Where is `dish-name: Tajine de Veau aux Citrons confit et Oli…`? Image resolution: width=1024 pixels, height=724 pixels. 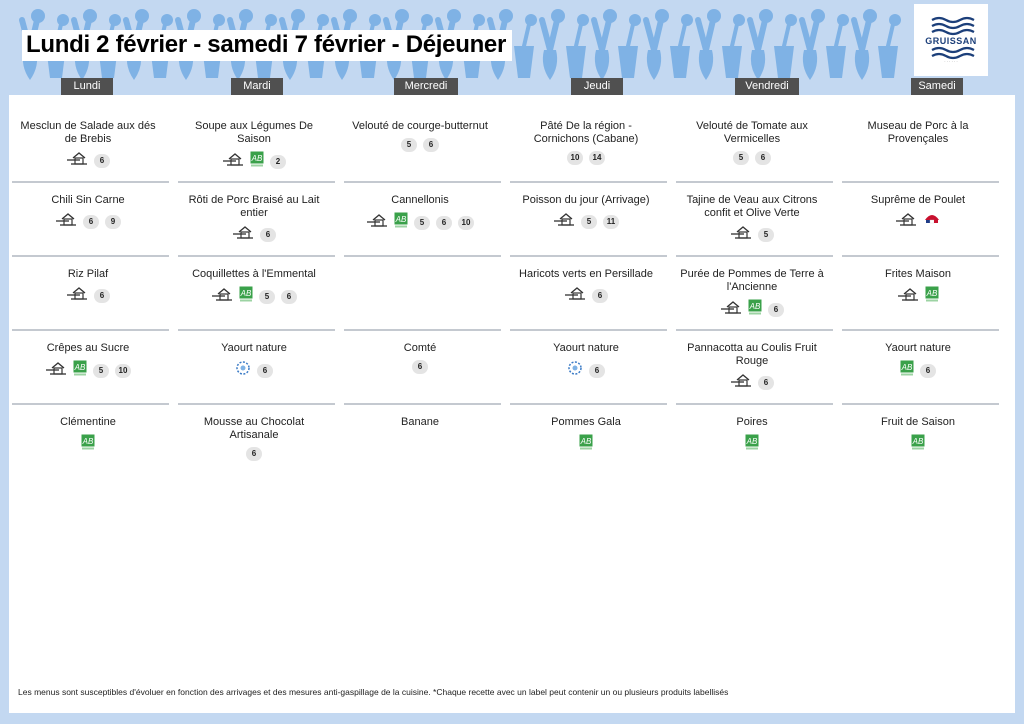 dish-name: Tajine de Veau aux Citrons confit et Oli… is located at coordinates (752, 206).